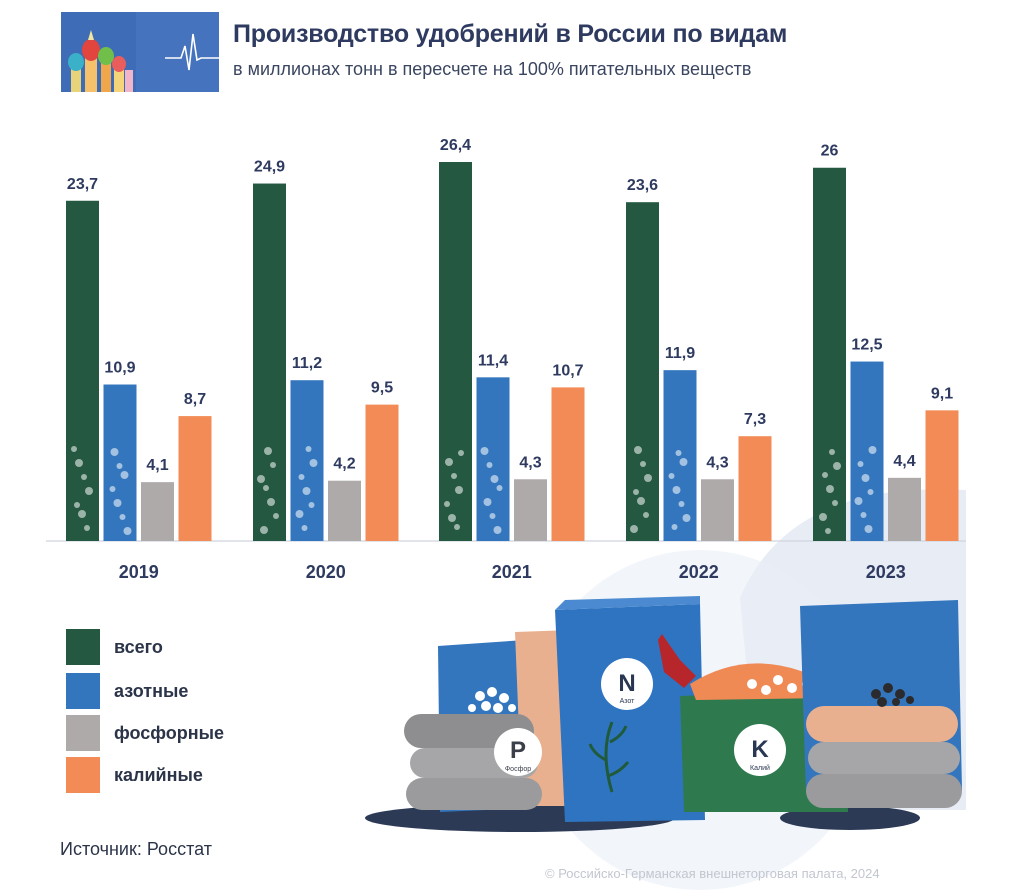  I want to click on nitrogen-label-circle, so click(627, 684).